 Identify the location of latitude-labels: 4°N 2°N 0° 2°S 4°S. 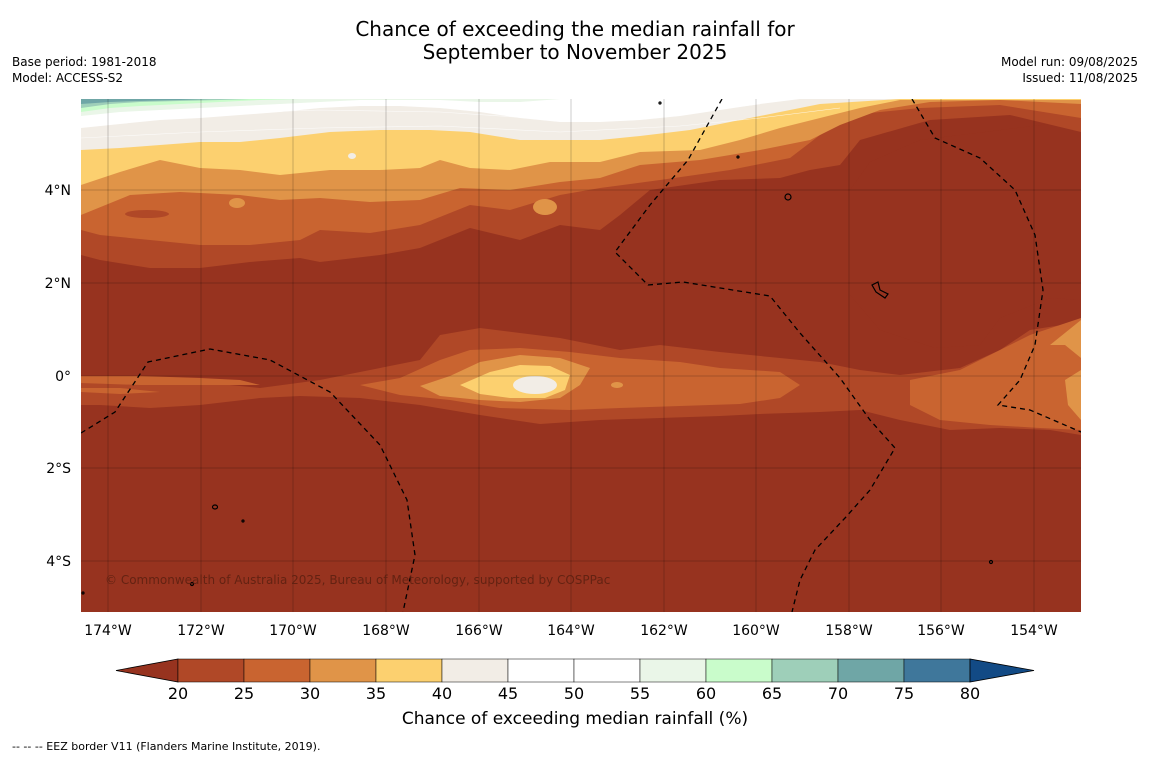
(58, 376).